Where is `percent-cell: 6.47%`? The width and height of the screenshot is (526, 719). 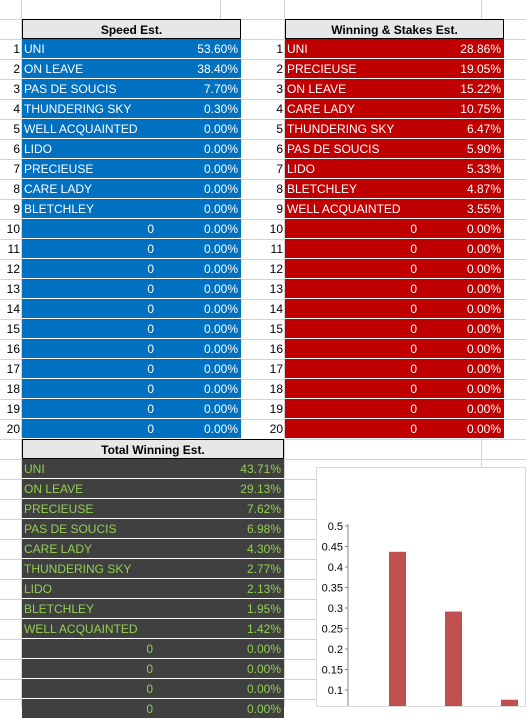 percent-cell: 6.47% is located at coordinates (462, 129).